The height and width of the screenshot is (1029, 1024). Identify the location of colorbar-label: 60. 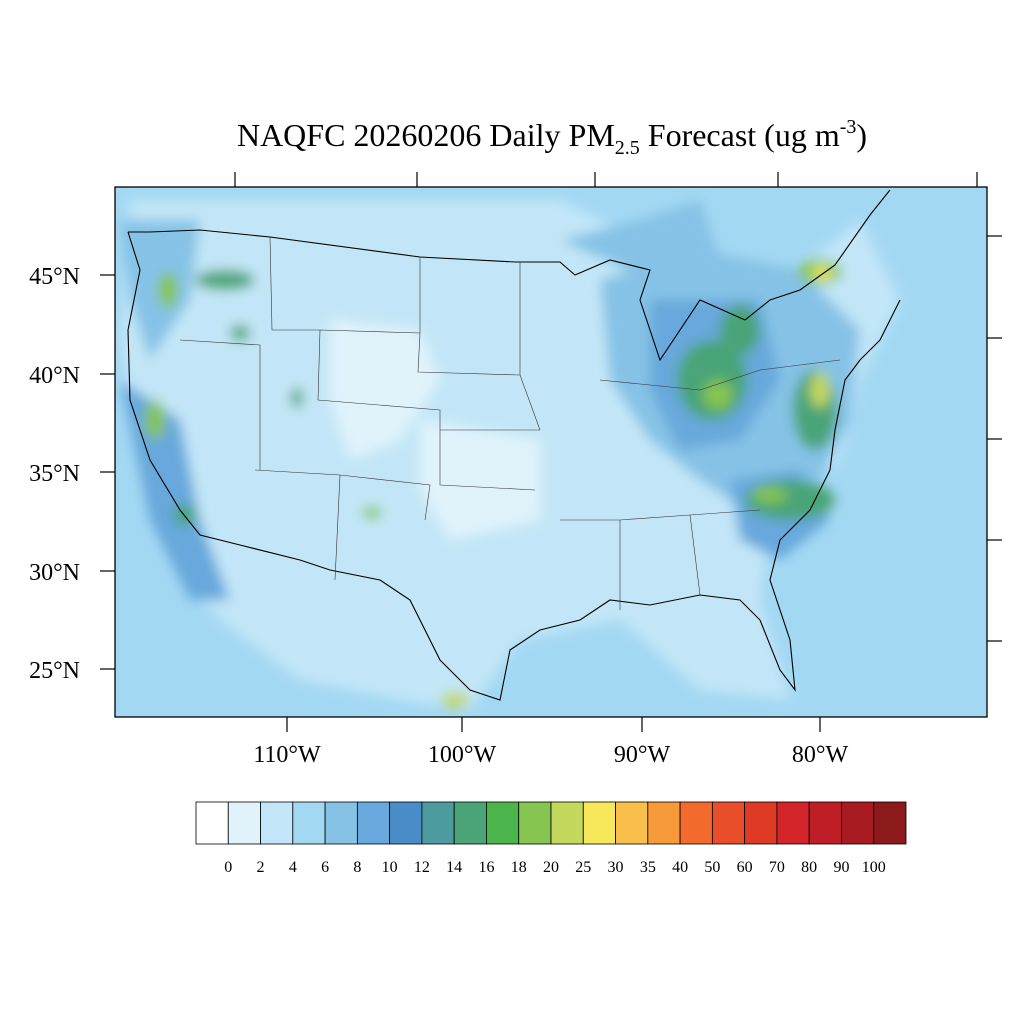
(745, 867).